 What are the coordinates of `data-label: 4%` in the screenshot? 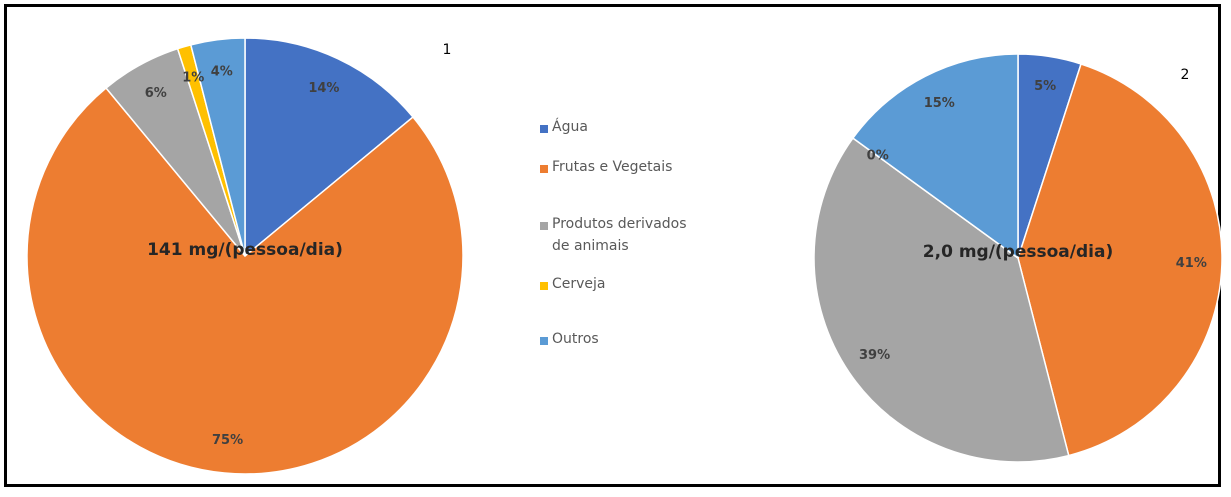 It's located at (222, 72).